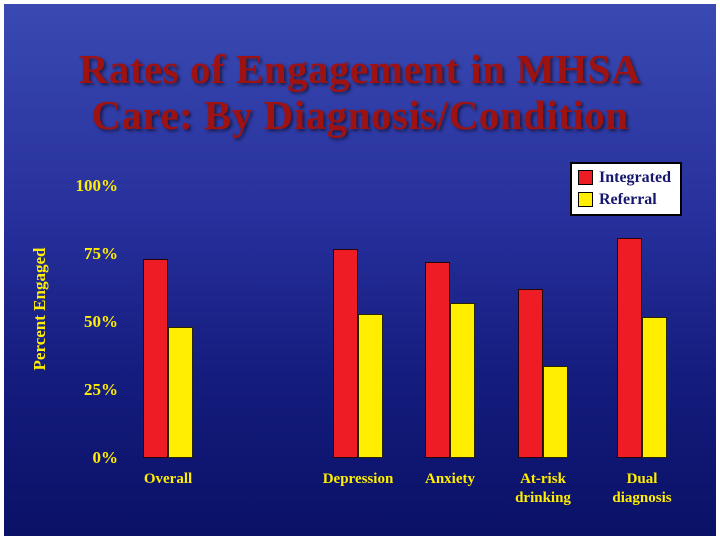 The height and width of the screenshot is (540, 720). I want to click on legend-label-referral: Referral, so click(628, 199).